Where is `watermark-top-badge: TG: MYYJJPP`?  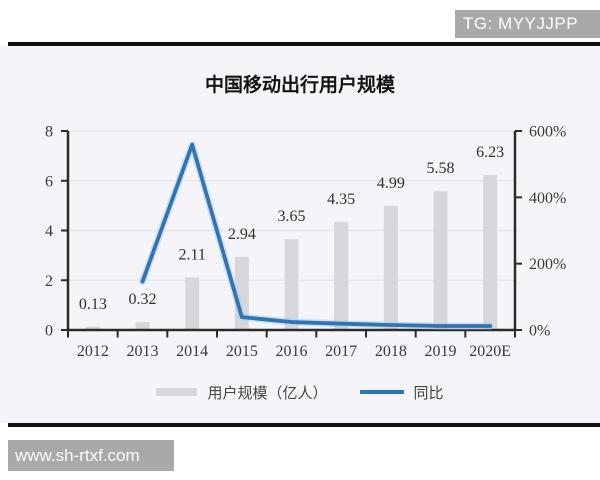 watermark-top-badge: TG: MYYJJPP is located at coordinates (527, 24).